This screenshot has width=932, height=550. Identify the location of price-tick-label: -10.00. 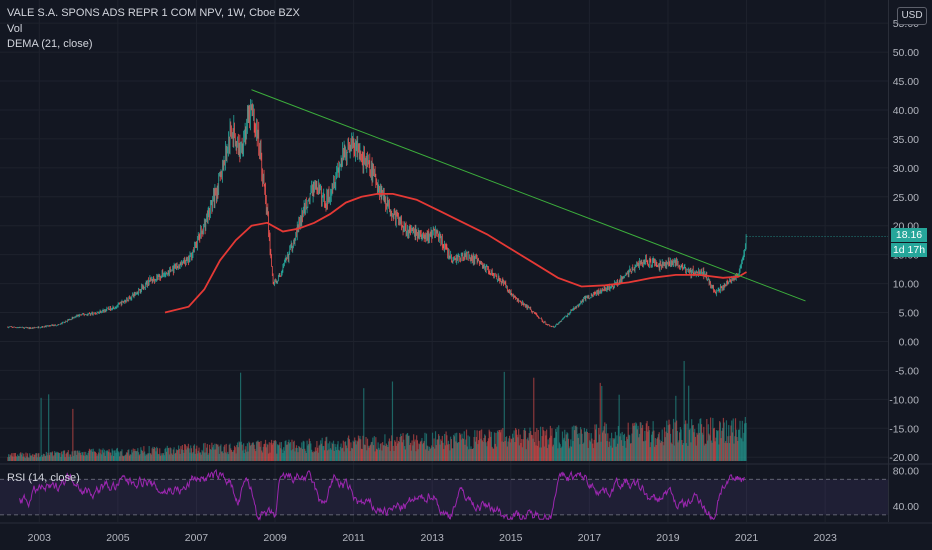
(904, 400).